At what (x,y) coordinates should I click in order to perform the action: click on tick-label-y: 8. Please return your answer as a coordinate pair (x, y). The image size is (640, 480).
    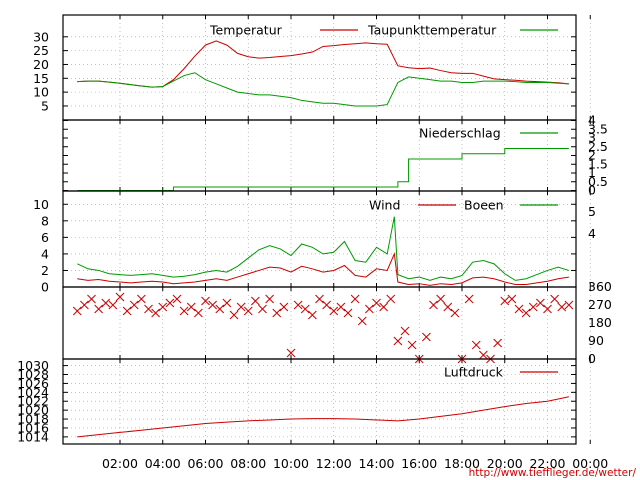
    Looking at the image, I should click on (45, 220).